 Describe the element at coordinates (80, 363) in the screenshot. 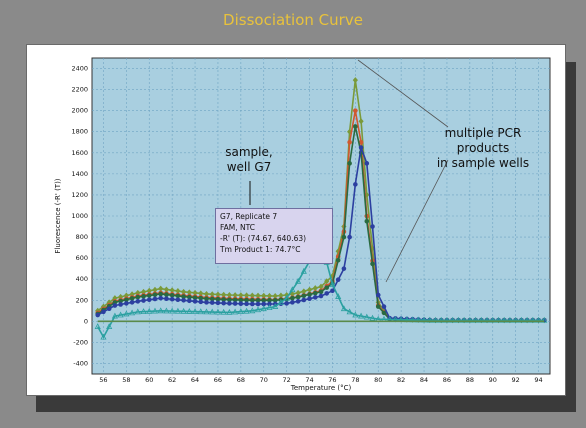

I see `y-tick-label: -400` at that location.